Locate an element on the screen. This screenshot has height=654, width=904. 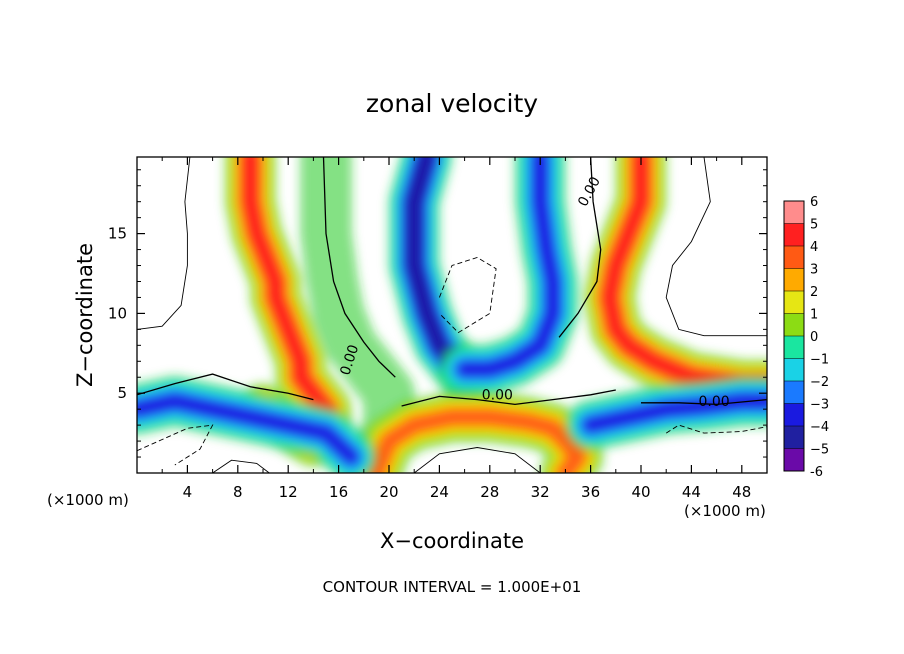
x-tick-label: 28 is located at coordinates (489, 492).